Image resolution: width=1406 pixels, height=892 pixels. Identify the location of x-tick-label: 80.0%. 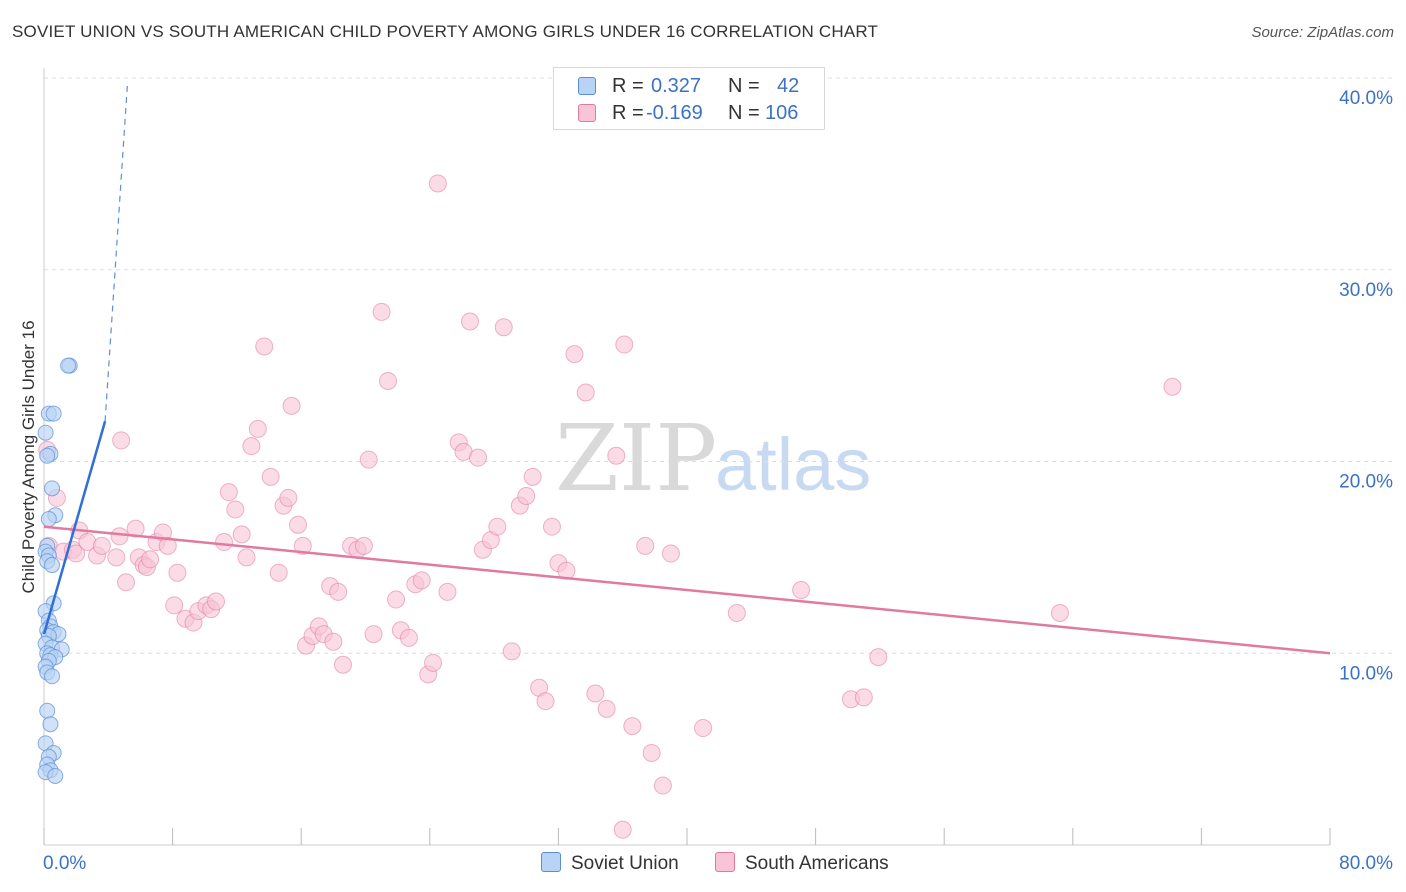
(1366, 863).